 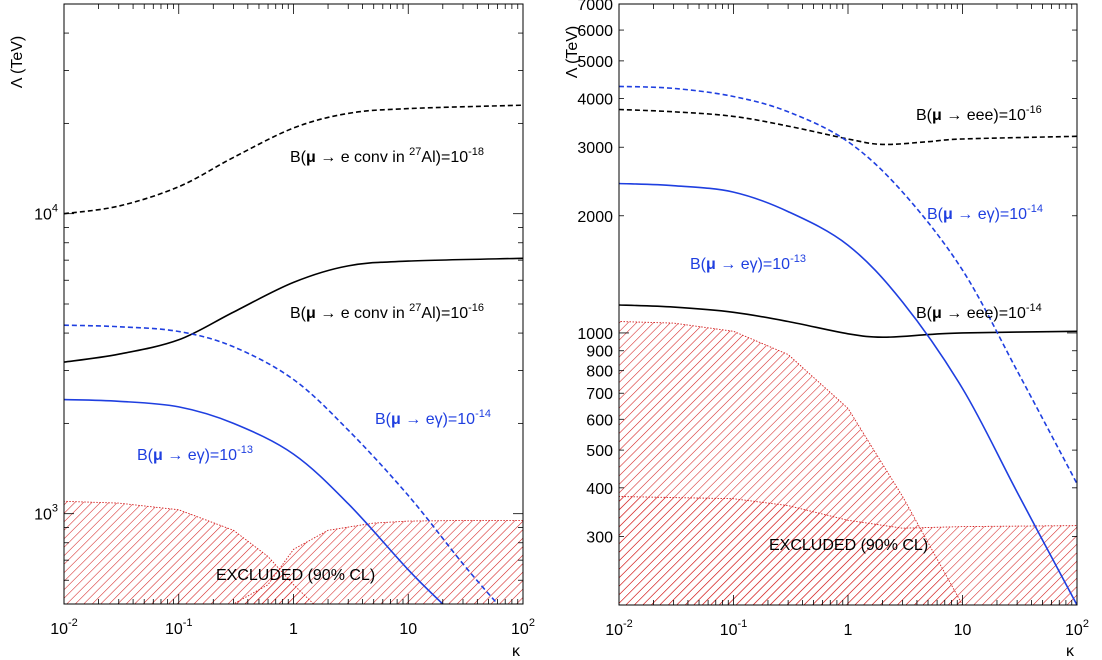 What do you see at coordinates (516, 651) in the screenshot?
I see `left-xlabel: κ` at bounding box center [516, 651].